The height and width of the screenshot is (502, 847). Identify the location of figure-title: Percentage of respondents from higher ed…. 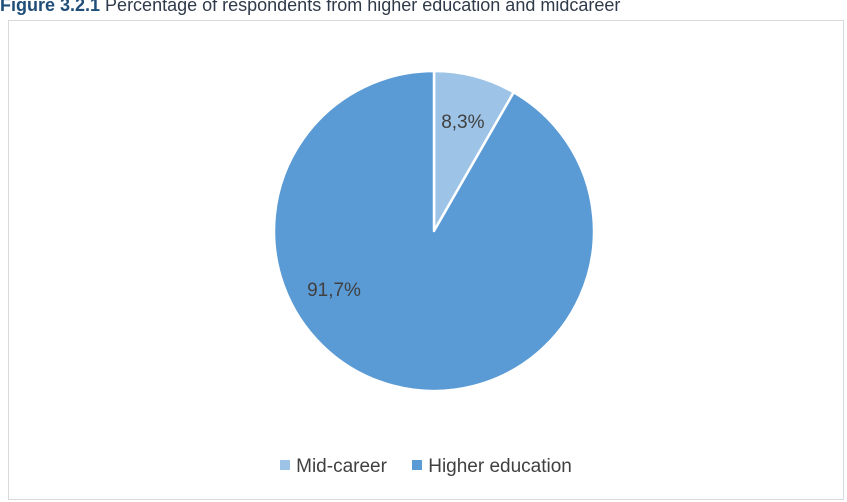
(360, 7).